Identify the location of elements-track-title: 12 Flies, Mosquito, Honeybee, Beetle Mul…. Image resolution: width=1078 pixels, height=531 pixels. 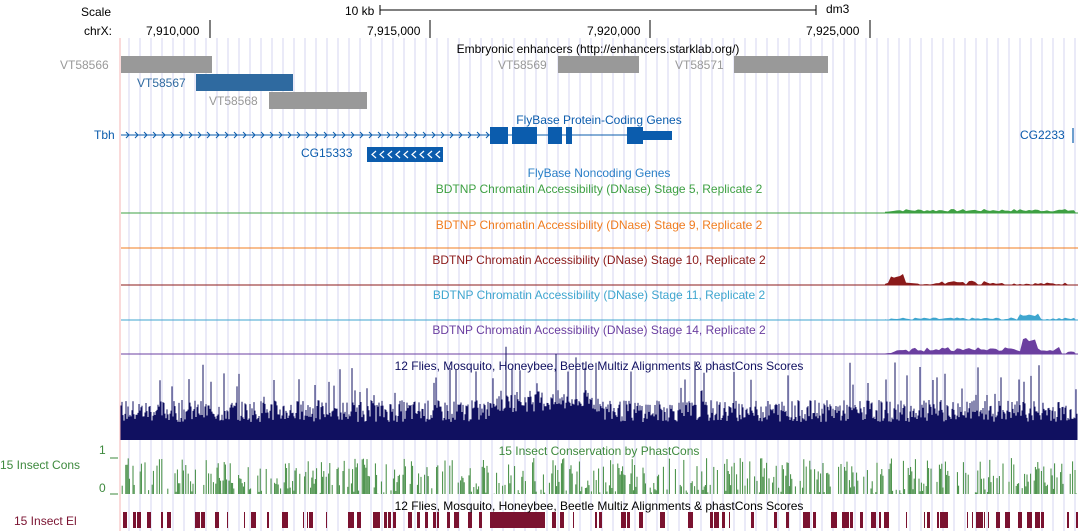
(599, 506).